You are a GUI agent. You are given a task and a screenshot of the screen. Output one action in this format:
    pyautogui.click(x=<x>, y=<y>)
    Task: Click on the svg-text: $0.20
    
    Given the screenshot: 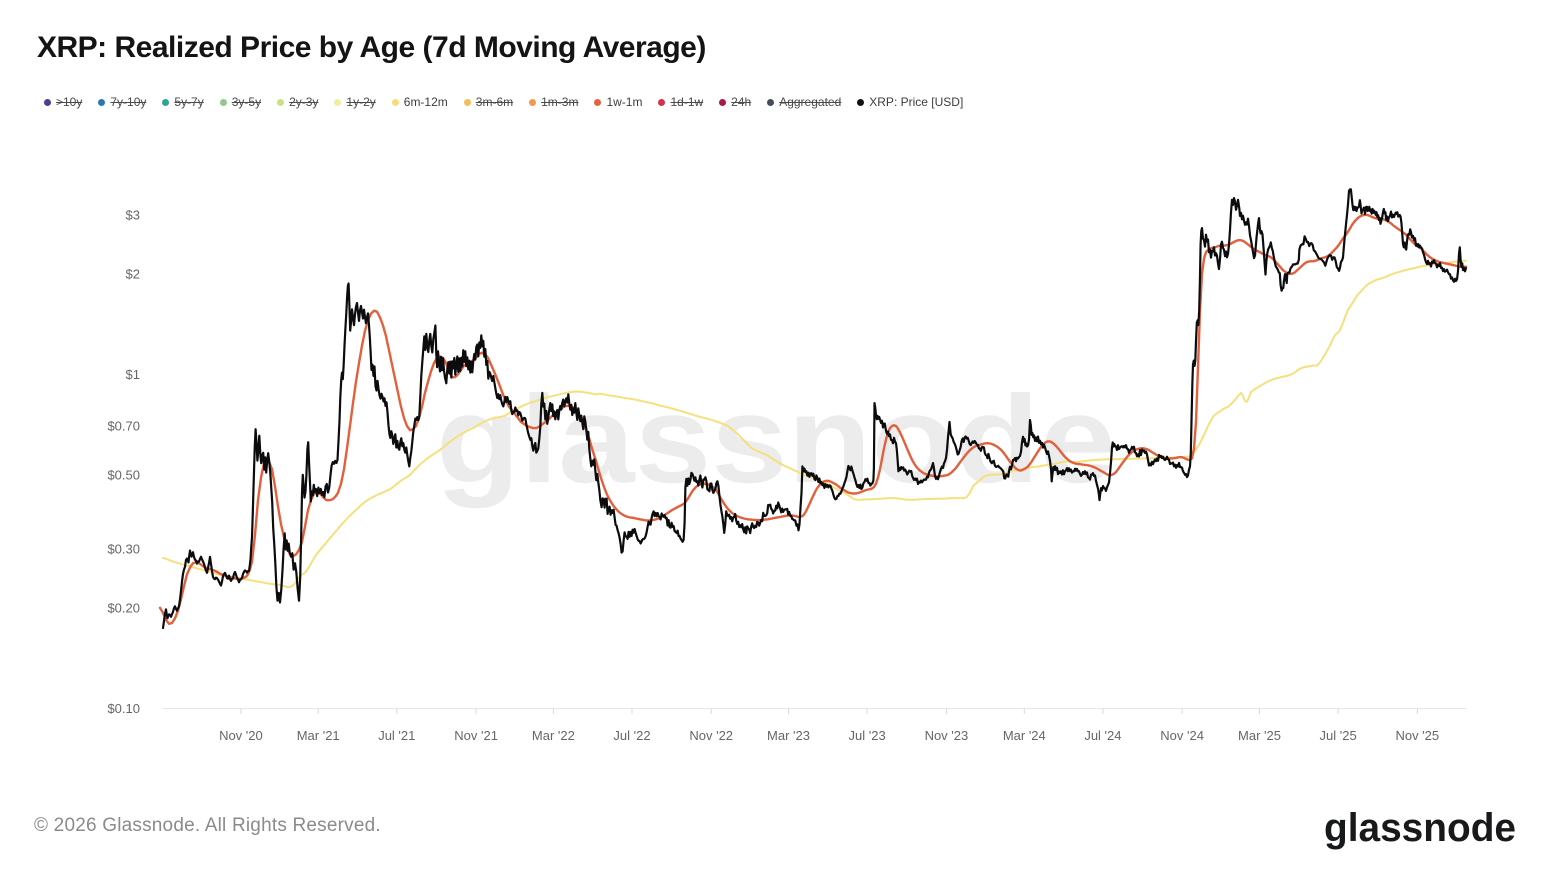 What is the action you would take?
    pyautogui.click(x=123, y=607)
    